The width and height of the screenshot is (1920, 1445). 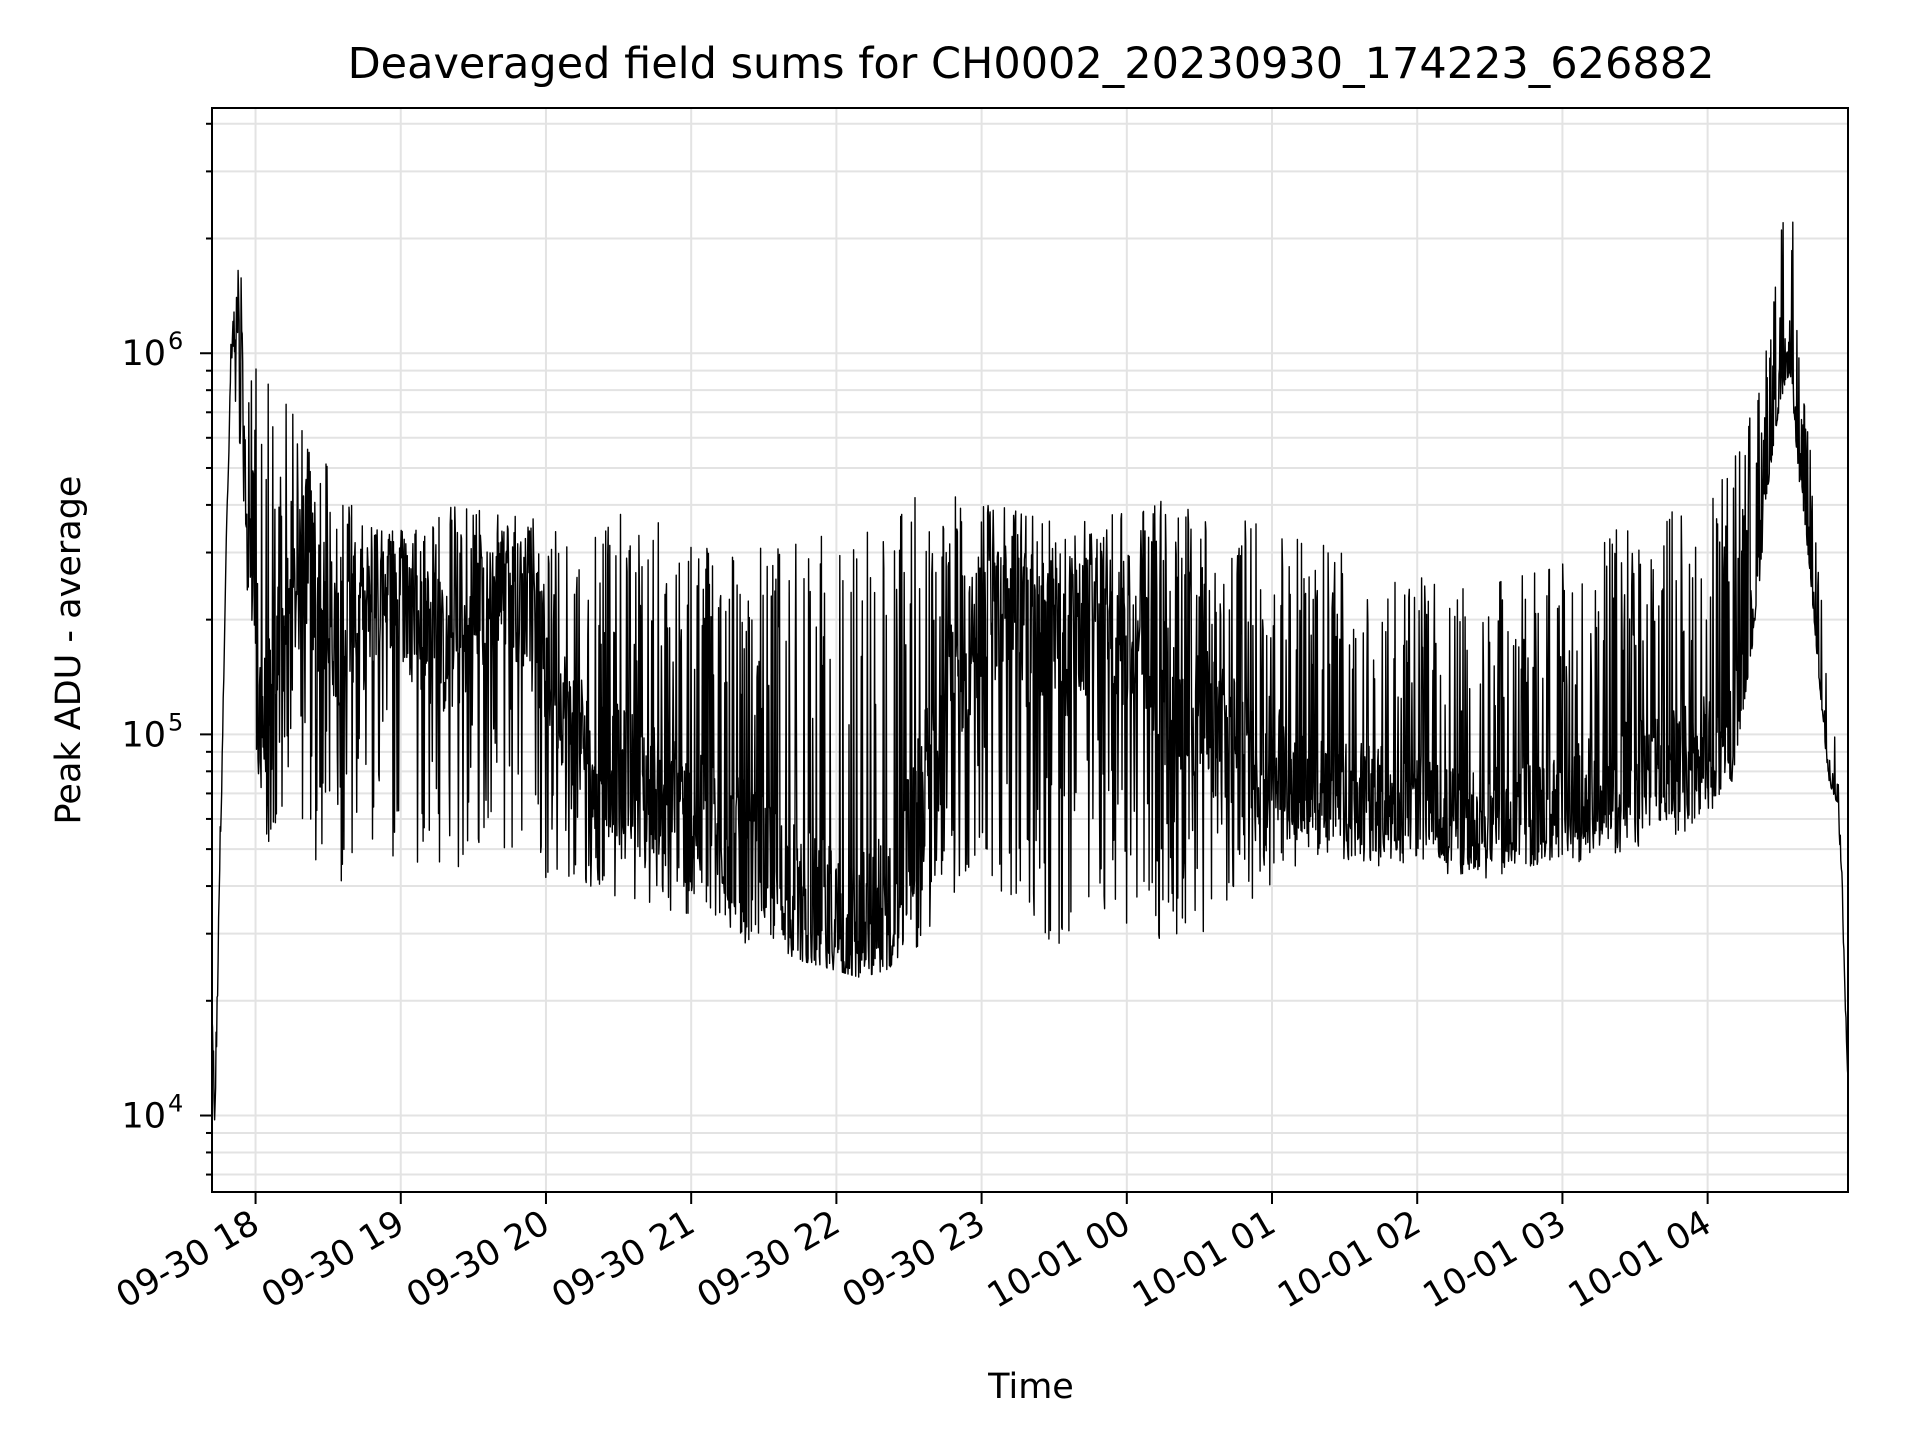 What do you see at coordinates (1030, 1387) in the screenshot?
I see `x-axis-label: Time` at bounding box center [1030, 1387].